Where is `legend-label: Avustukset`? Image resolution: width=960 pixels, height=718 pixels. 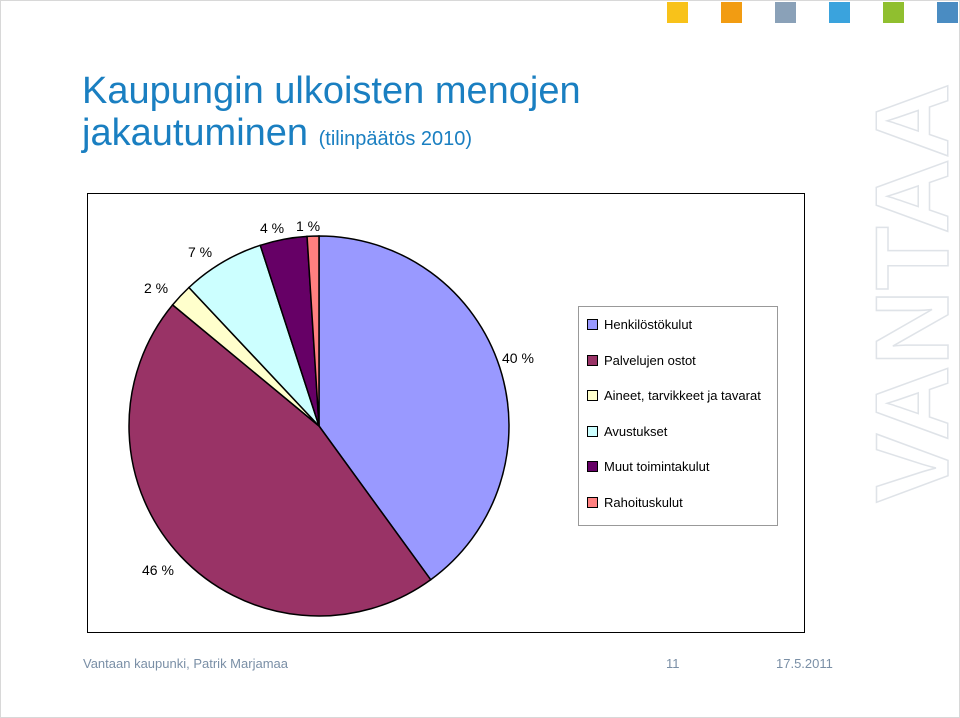
legend-label: Avustukset is located at coordinates (636, 431).